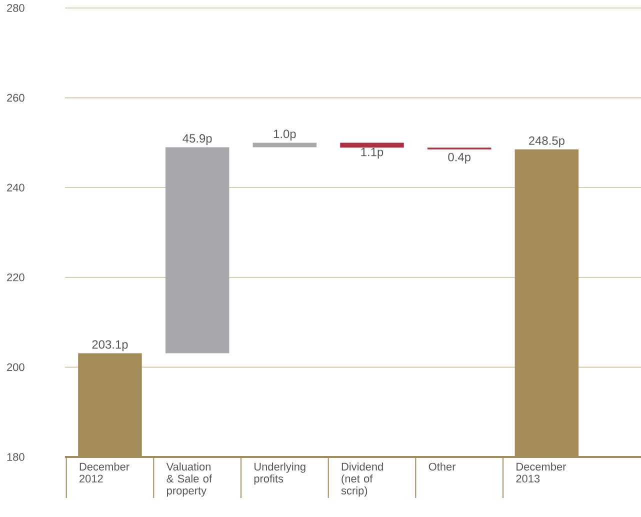 This screenshot has height=517, width=641. What do you see at coordinates (15, 8) in the screenshot?
I see `y-tick-label: 280` at bounding box center [15, 8].